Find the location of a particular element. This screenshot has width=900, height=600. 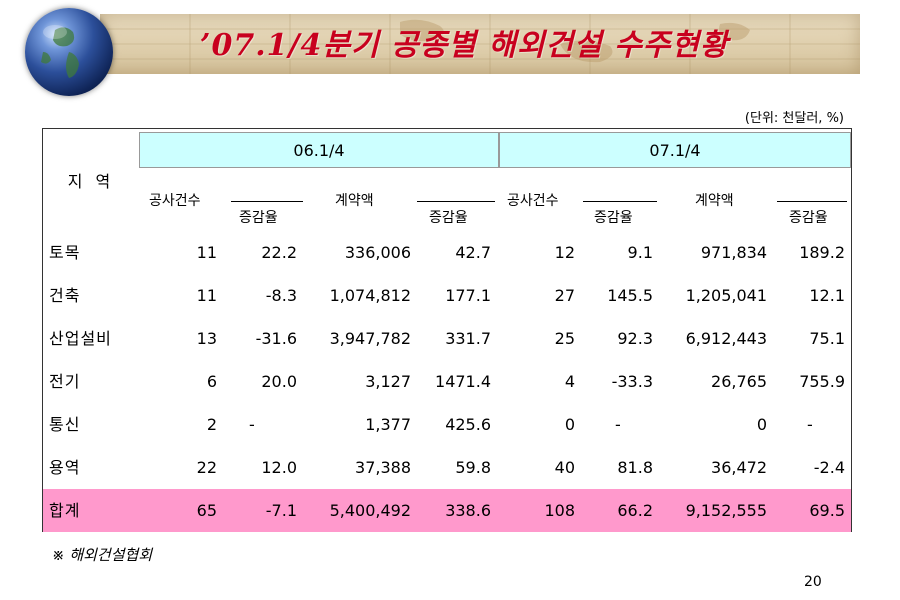

cell-amount-rate-07: 75.1 is located at coordinates (827, 338).